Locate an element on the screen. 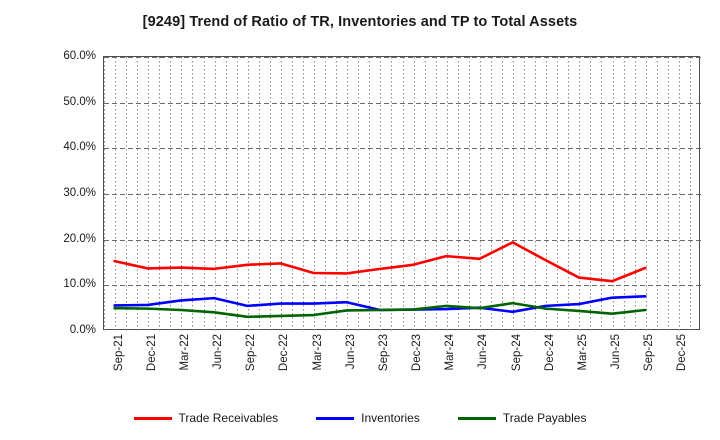 The height and width of the screenshot is (440, 720). legend-item: Trade Receivables is located at coordinates (206, 418).